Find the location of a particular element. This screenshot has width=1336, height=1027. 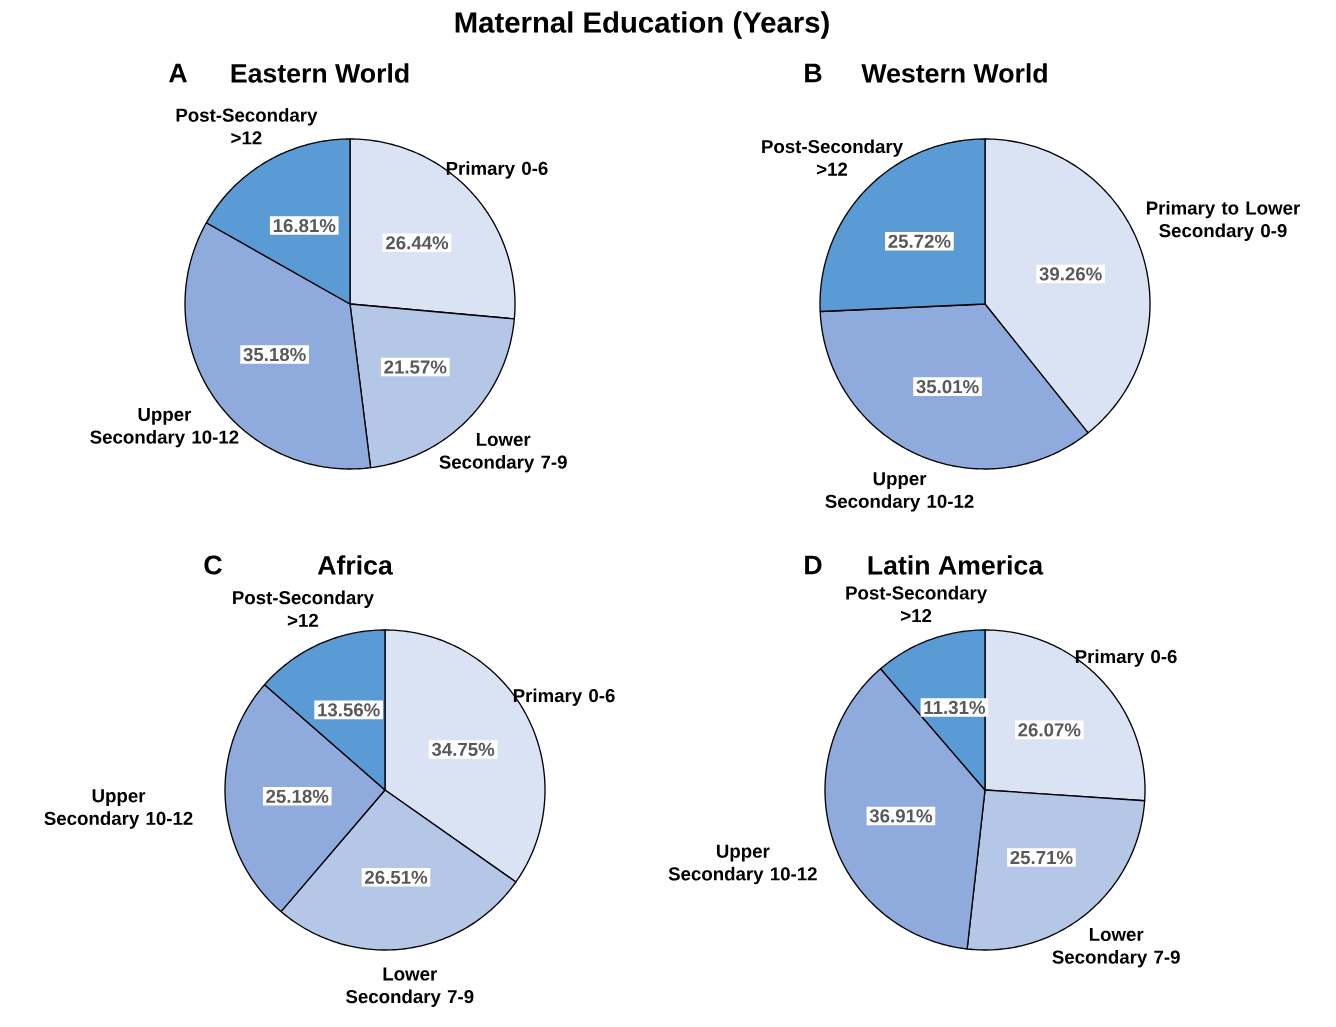

data-label: 25.18% is located at coordinates (297, 796).